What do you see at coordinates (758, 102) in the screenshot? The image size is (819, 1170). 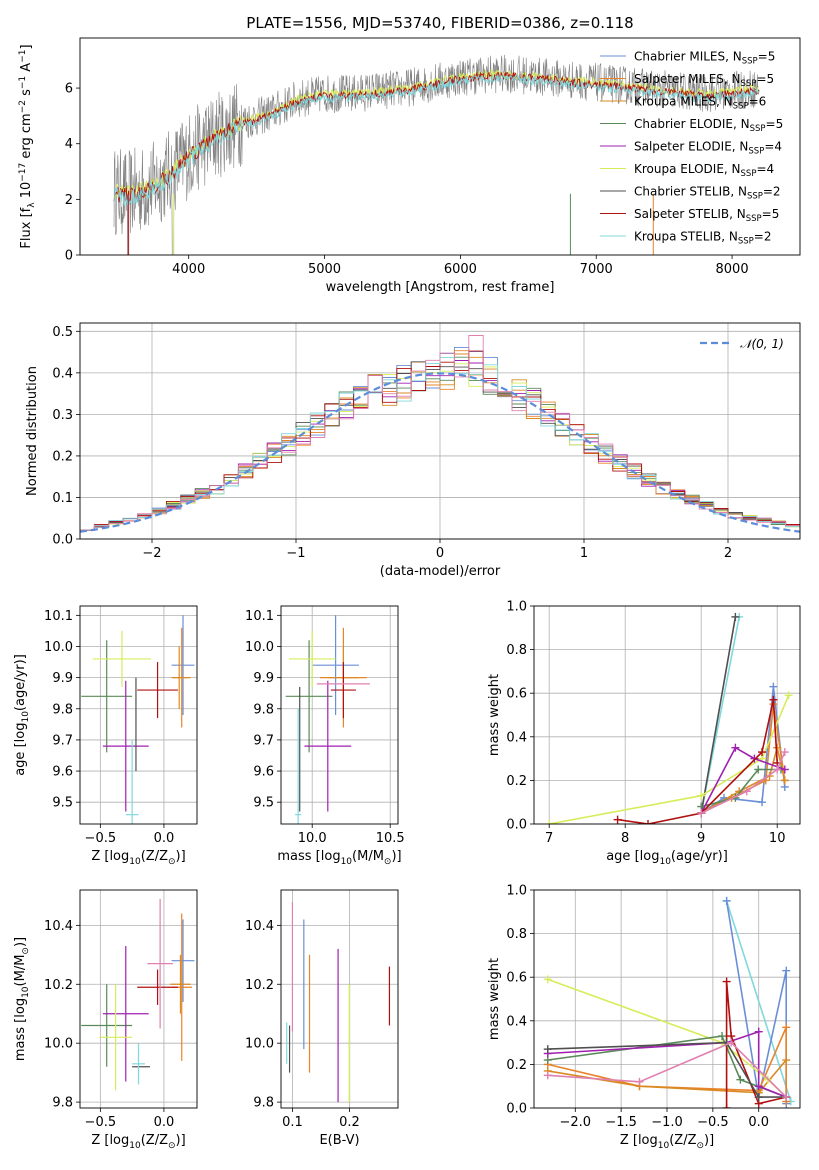 I see `legend-eq: =6` at bounding box center [758, 102].